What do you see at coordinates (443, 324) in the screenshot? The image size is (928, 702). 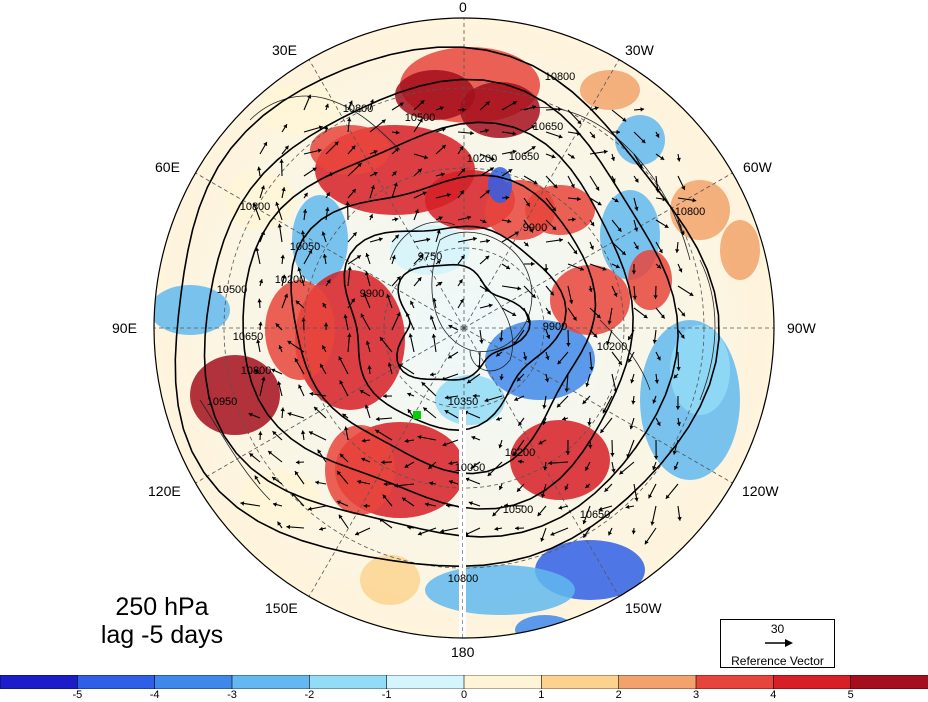 I see `height-contour` at bounding box center [443, 324].